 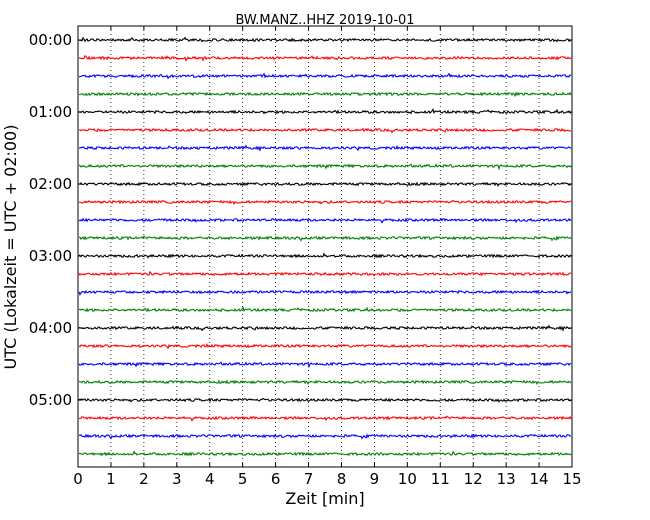 I want to click on x-tick-label: 3, so click(x=177, y=479).